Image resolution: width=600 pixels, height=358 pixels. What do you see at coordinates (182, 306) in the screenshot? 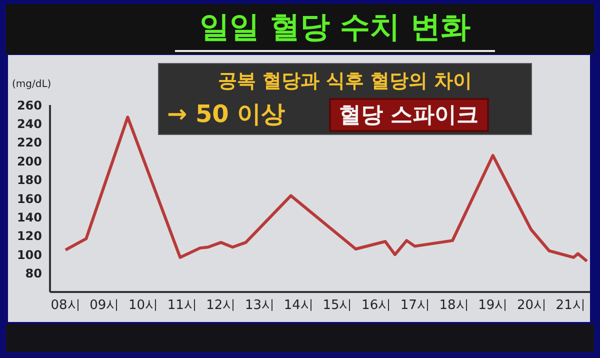
I see `x-tick-label: 11시` at bounding box center [182, 306].